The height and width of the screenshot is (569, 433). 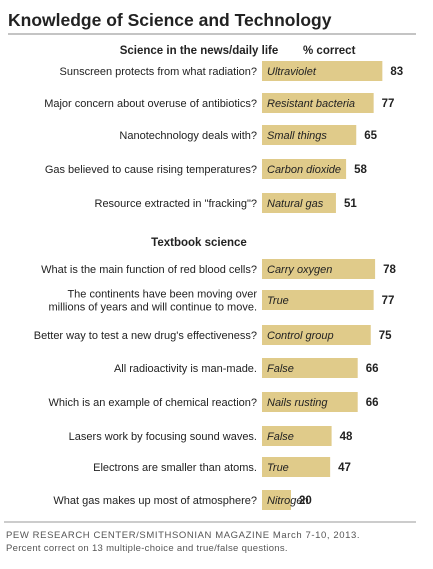 What do you see at coordinates (295, 204) in the screenshot?
I see `answer-label: Natural gas` at bounding box center [295, 204].